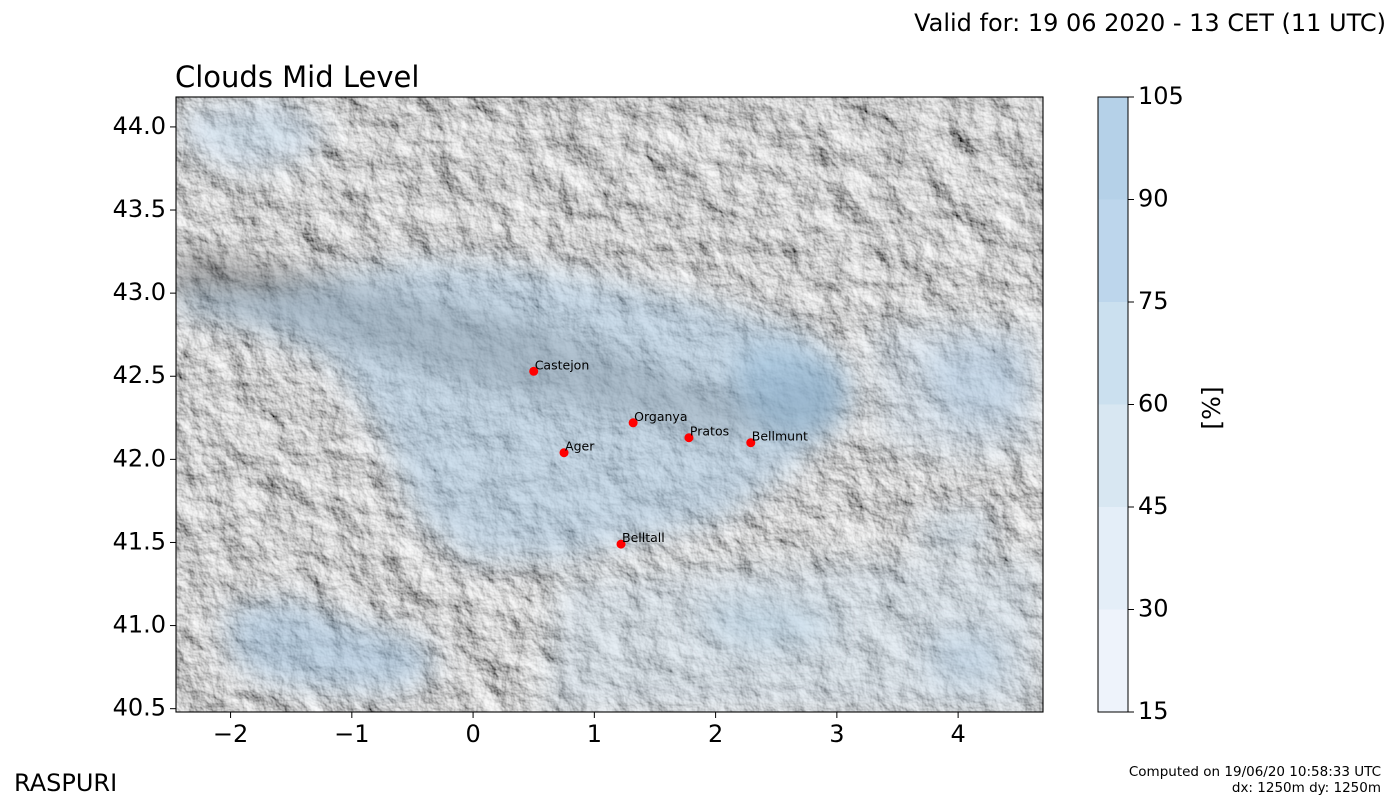  Describe the element at coordinates (472, 734) in the screenshot. I see `x-tick-label: 0` at that location.